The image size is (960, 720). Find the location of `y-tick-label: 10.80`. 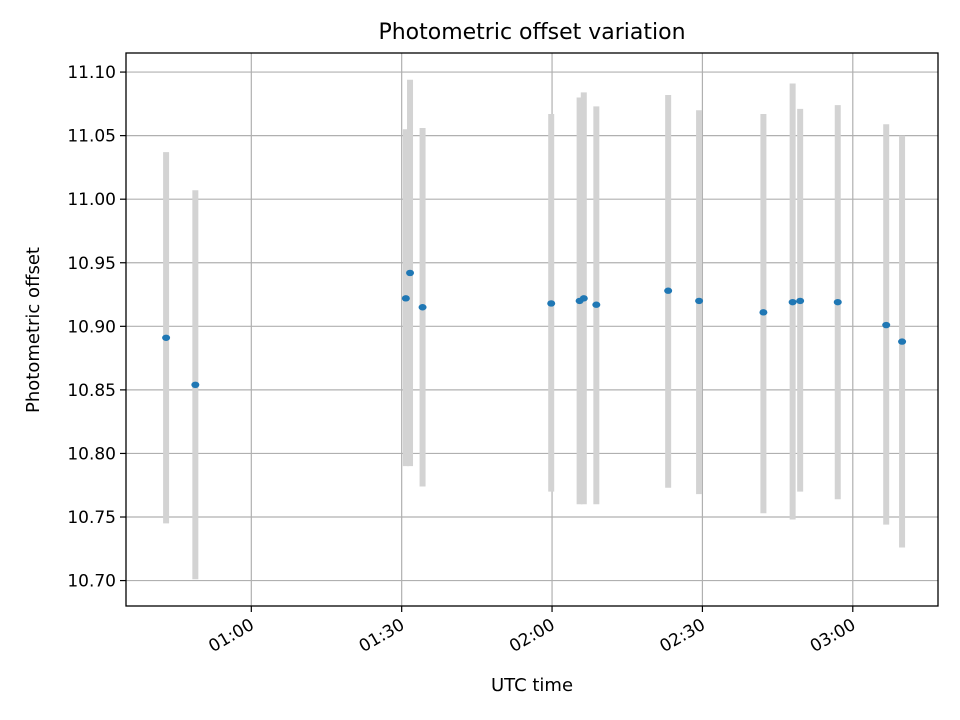

y-tick-label: 10.80 is located at coordinates (91, 454).